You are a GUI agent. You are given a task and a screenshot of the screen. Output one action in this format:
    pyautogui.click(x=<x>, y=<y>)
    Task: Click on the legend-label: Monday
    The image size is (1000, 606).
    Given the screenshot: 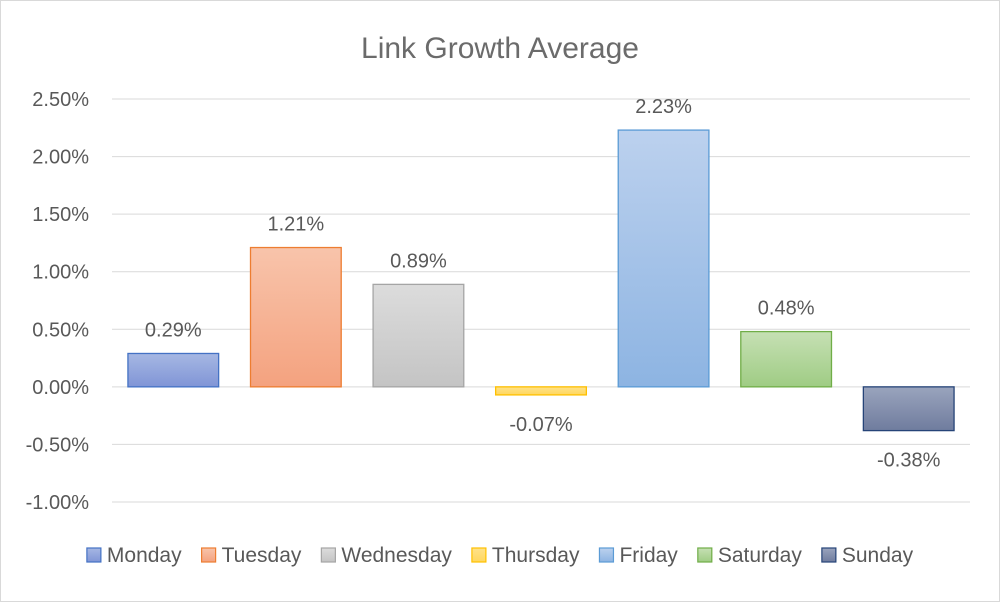 What is the action you would take?
    pyautogui.click(x=144, y=555)
    